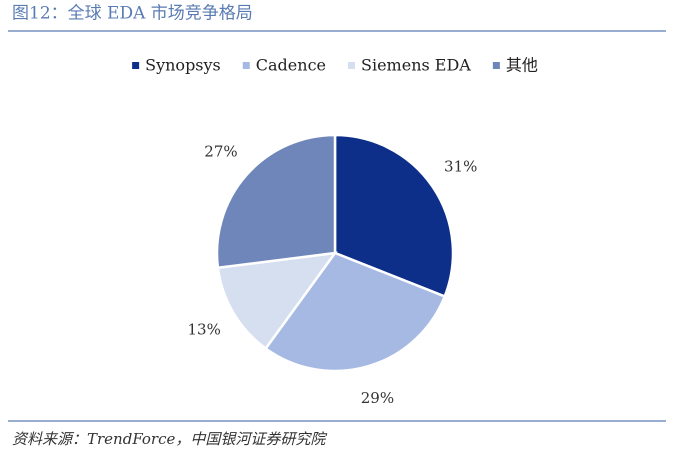 The height and width of the screenshot is (456, 673). Describe the element at coordinates (522, 65) in the screenshot. I see `legend-label: 其他` at that location.